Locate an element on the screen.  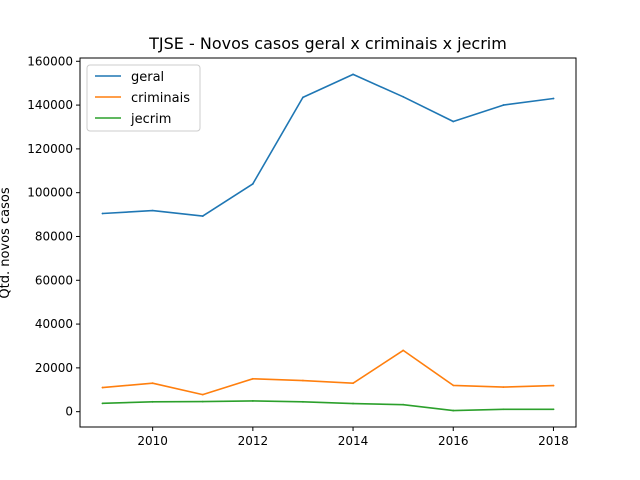
y-tick-label: 100000 is located at coordinates (50, 193).